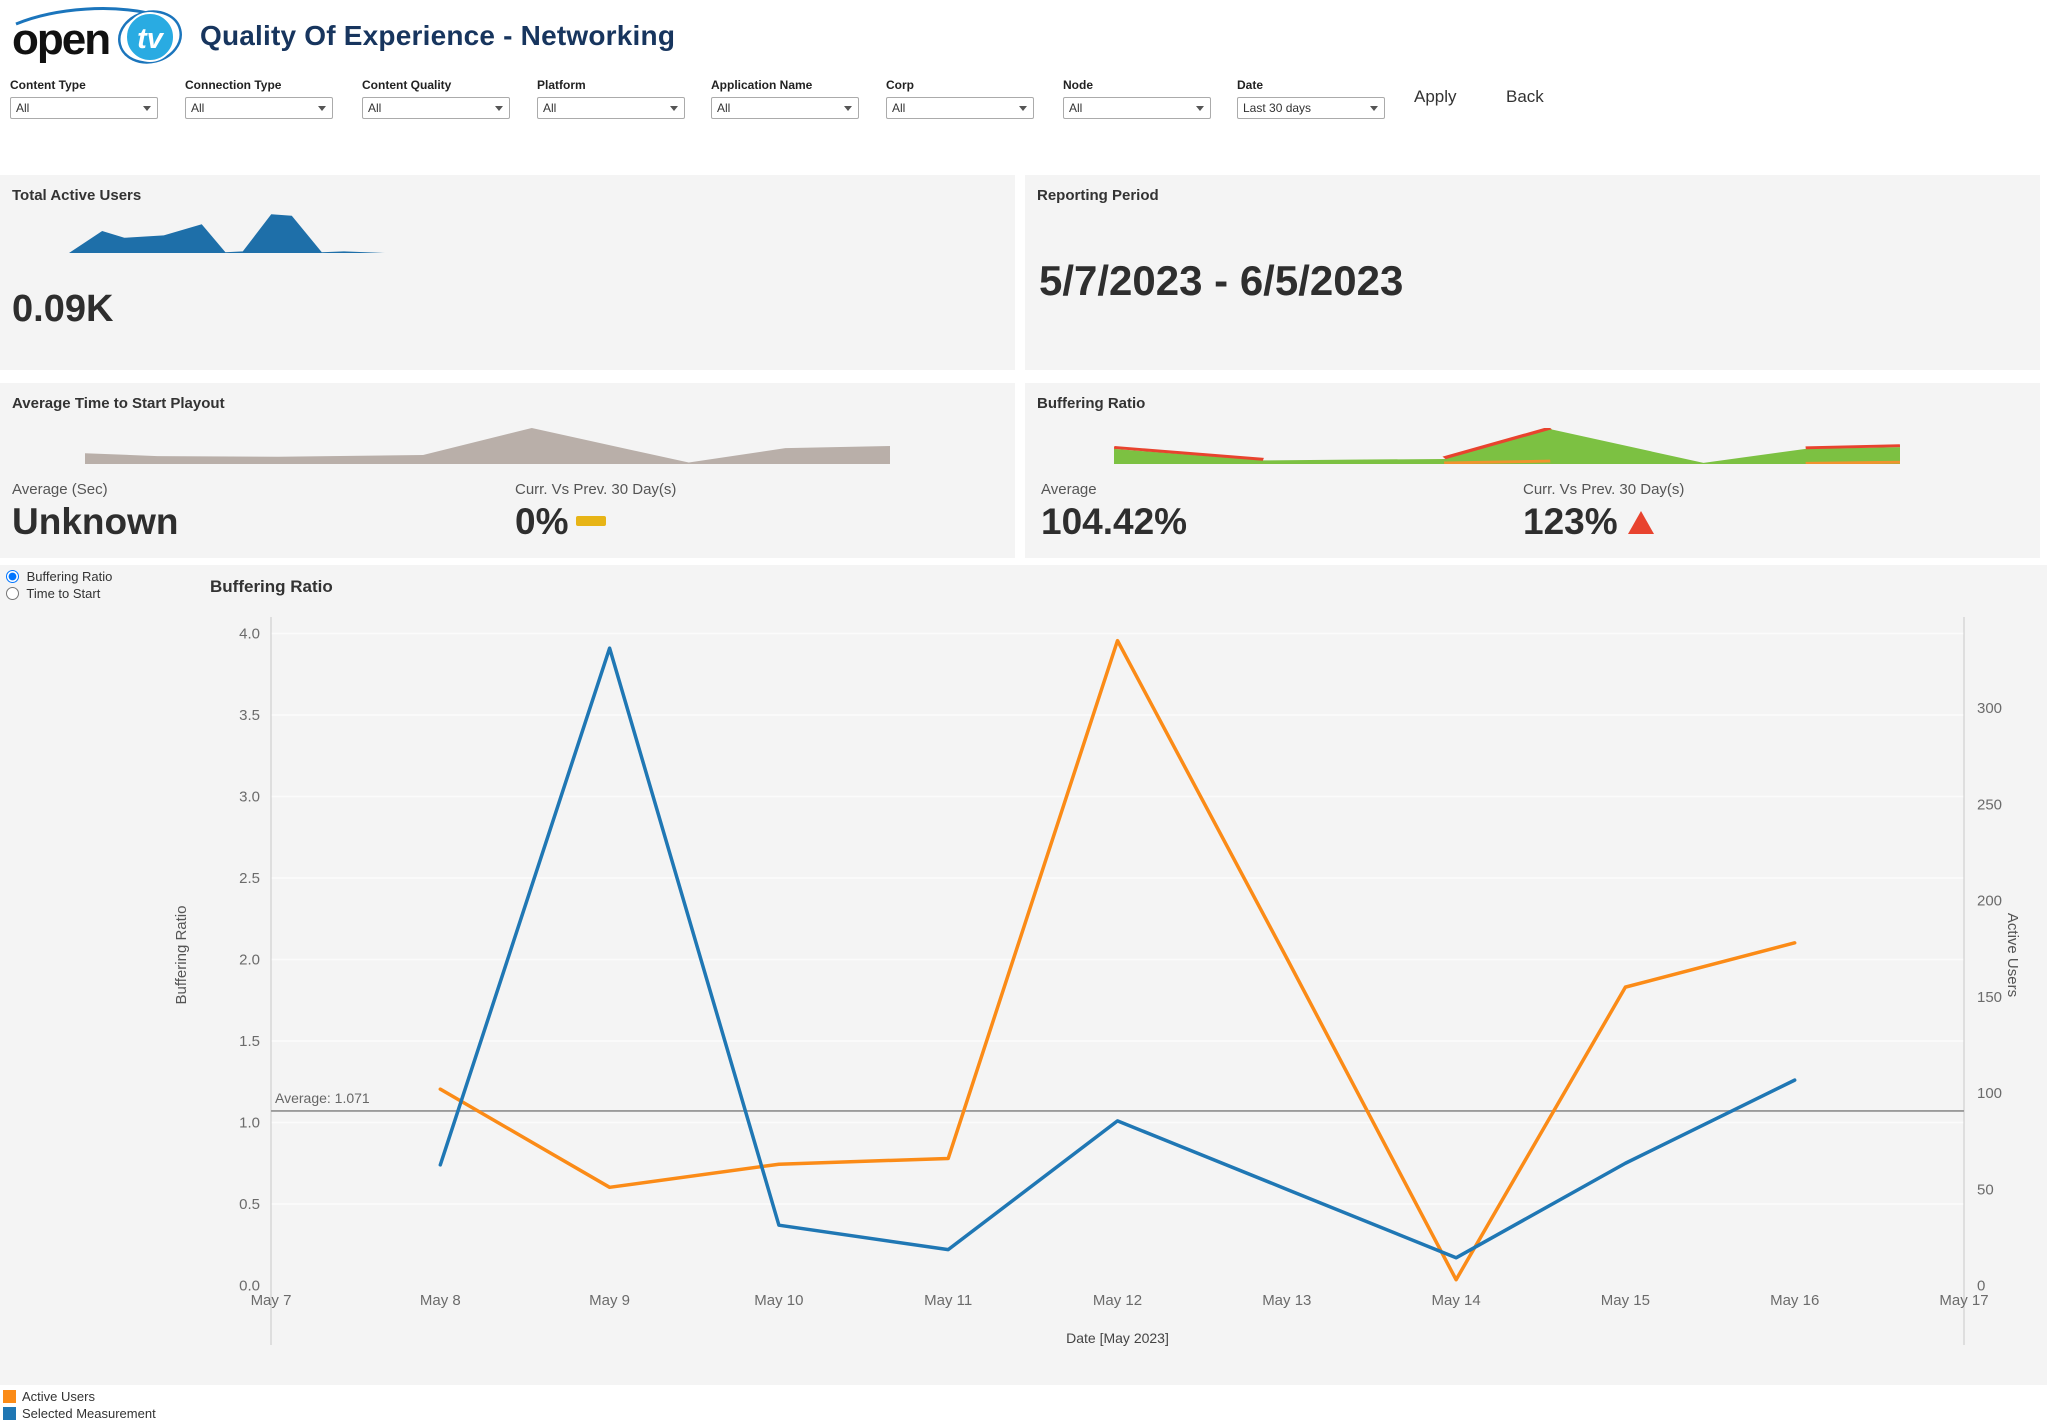  I want to click on svg-text: May 10, so click(778, 1300).